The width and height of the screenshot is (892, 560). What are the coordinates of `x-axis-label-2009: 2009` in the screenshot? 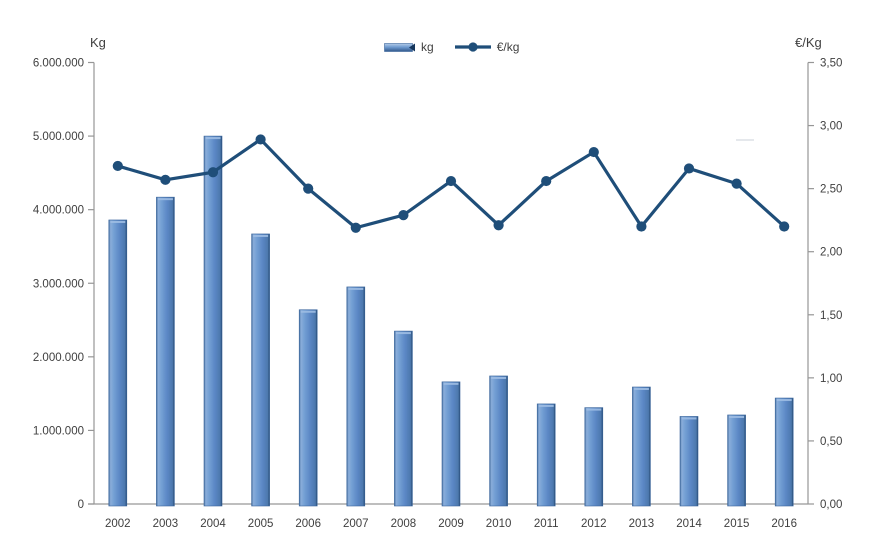 It's located at (451, 524).